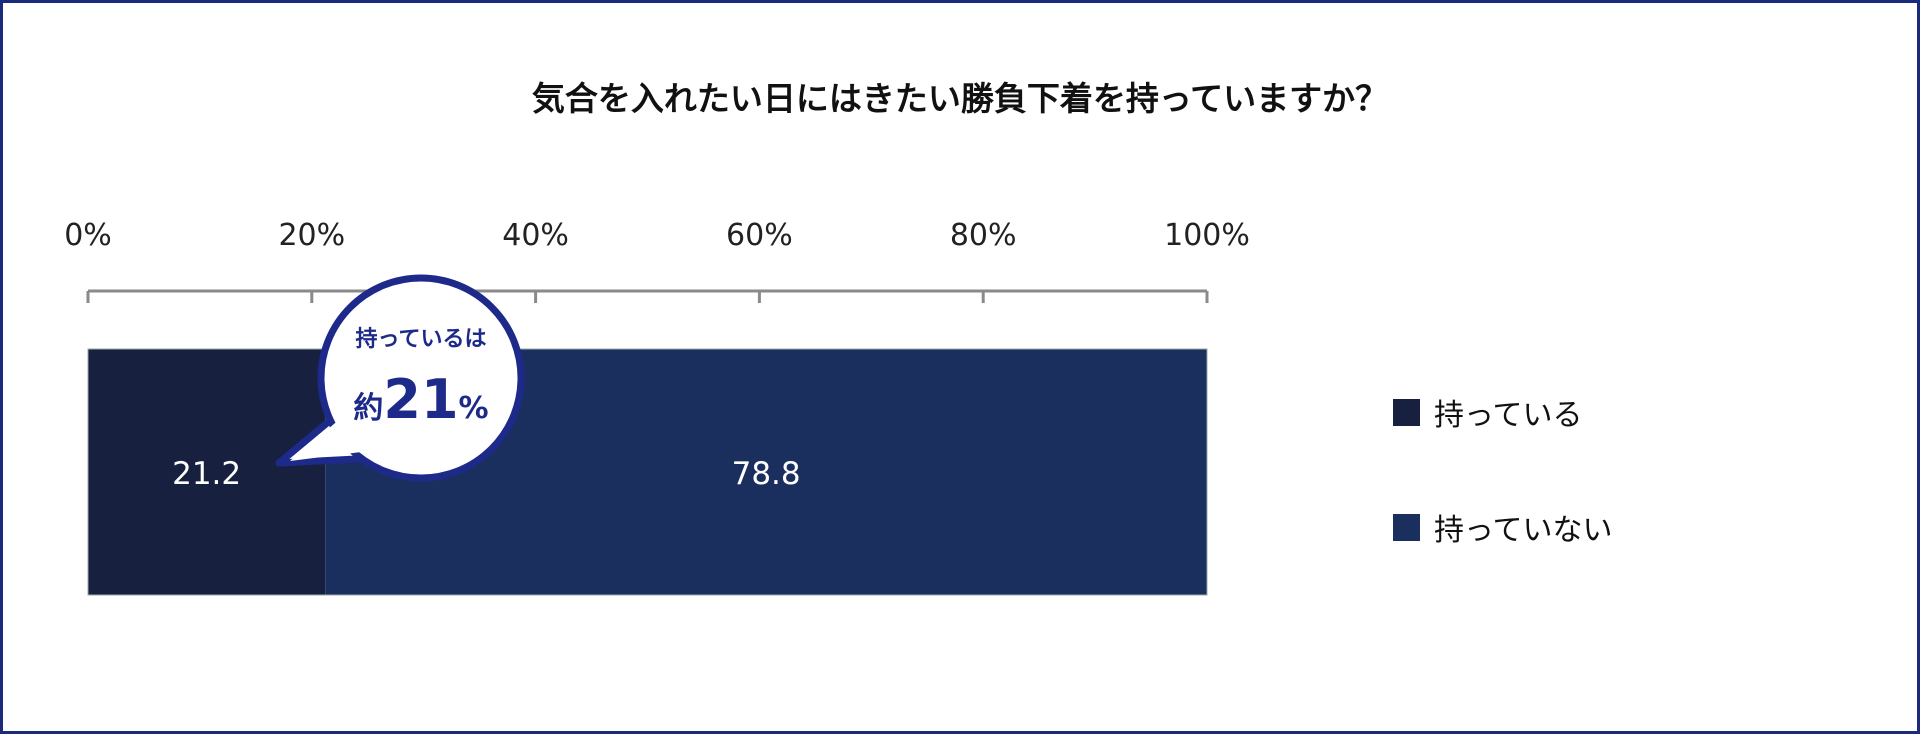 This screenshot has height=734, width=1920. I want to click on x-tick-label: 60%, so click(759, 235).